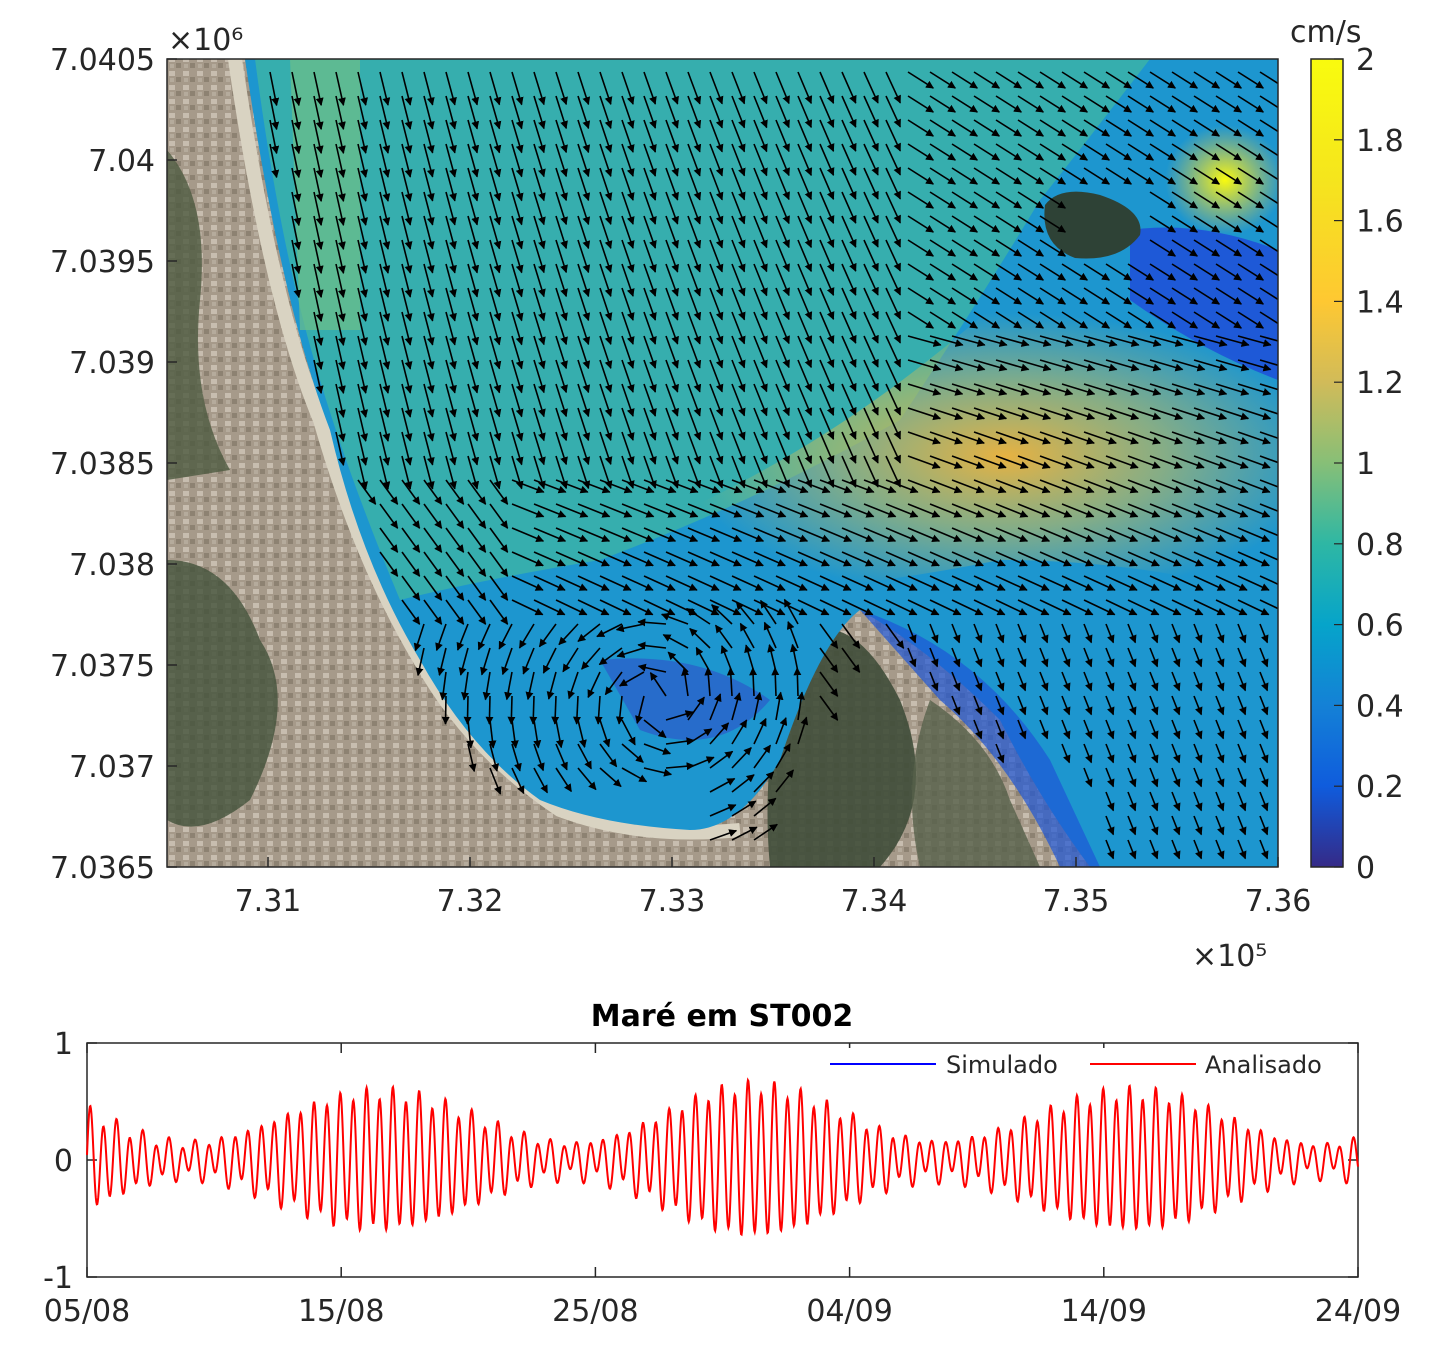 This screenshot has height=1350, width=1434. I want to click on tide-y-tick-label: 0, so click(63, 1161).